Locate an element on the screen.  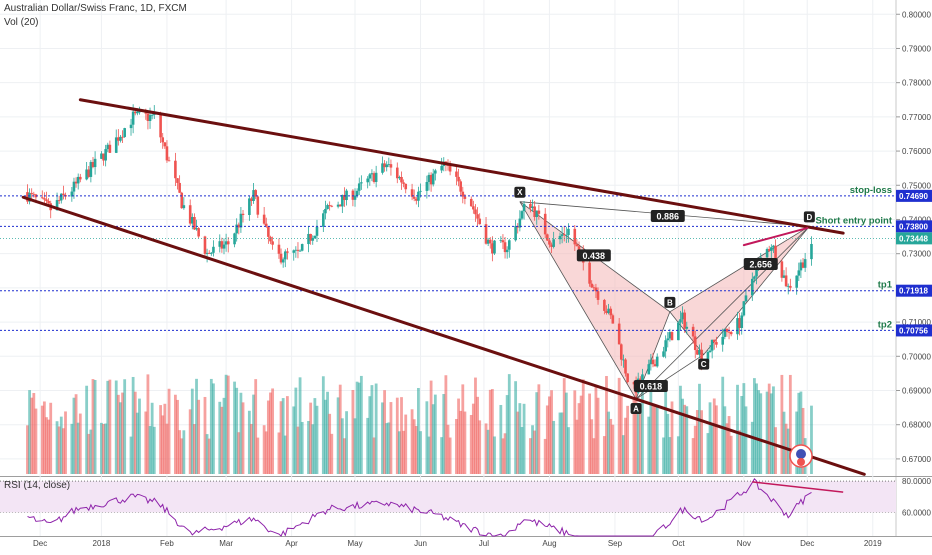
x-tick-label: Mar is located at coordinates (226, 543).